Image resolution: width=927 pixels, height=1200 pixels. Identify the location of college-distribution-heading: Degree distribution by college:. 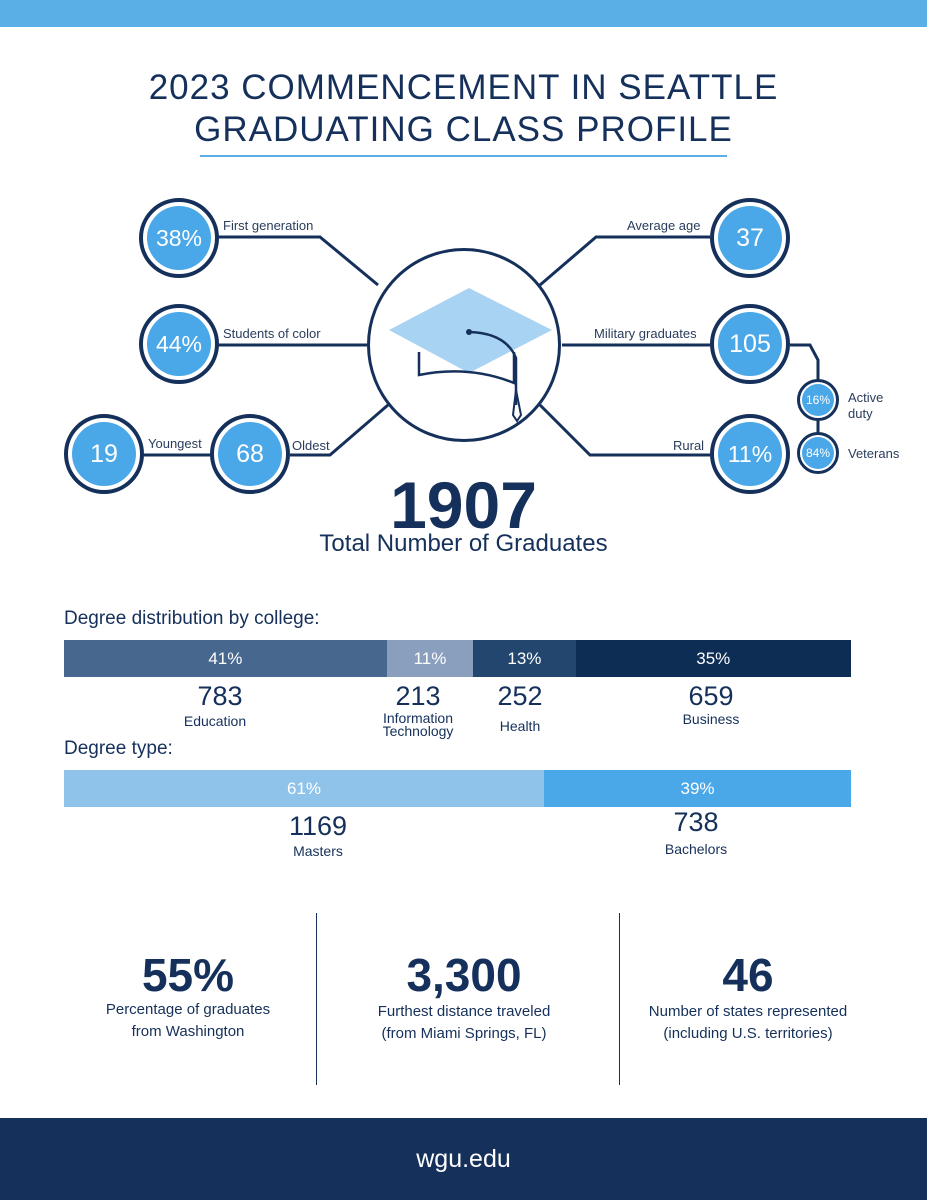
(192, 618).